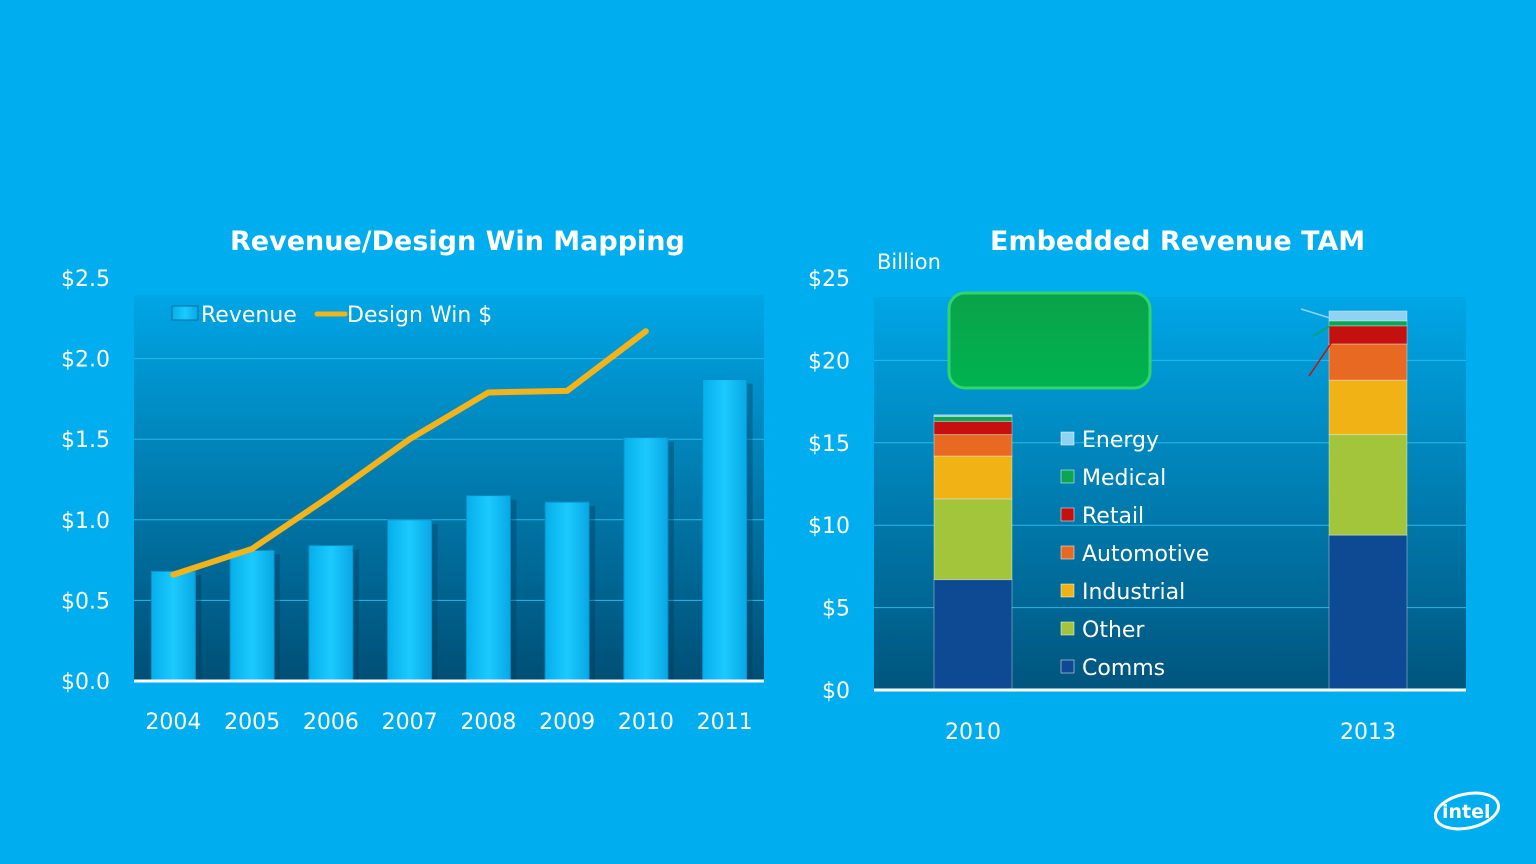 The width and height of the screenshot is (1536, 864). What do you see at coordinates (331, 722) in the screenshot?
I see `left-x-tick-label: 2006` at bounding box center [331, 722].